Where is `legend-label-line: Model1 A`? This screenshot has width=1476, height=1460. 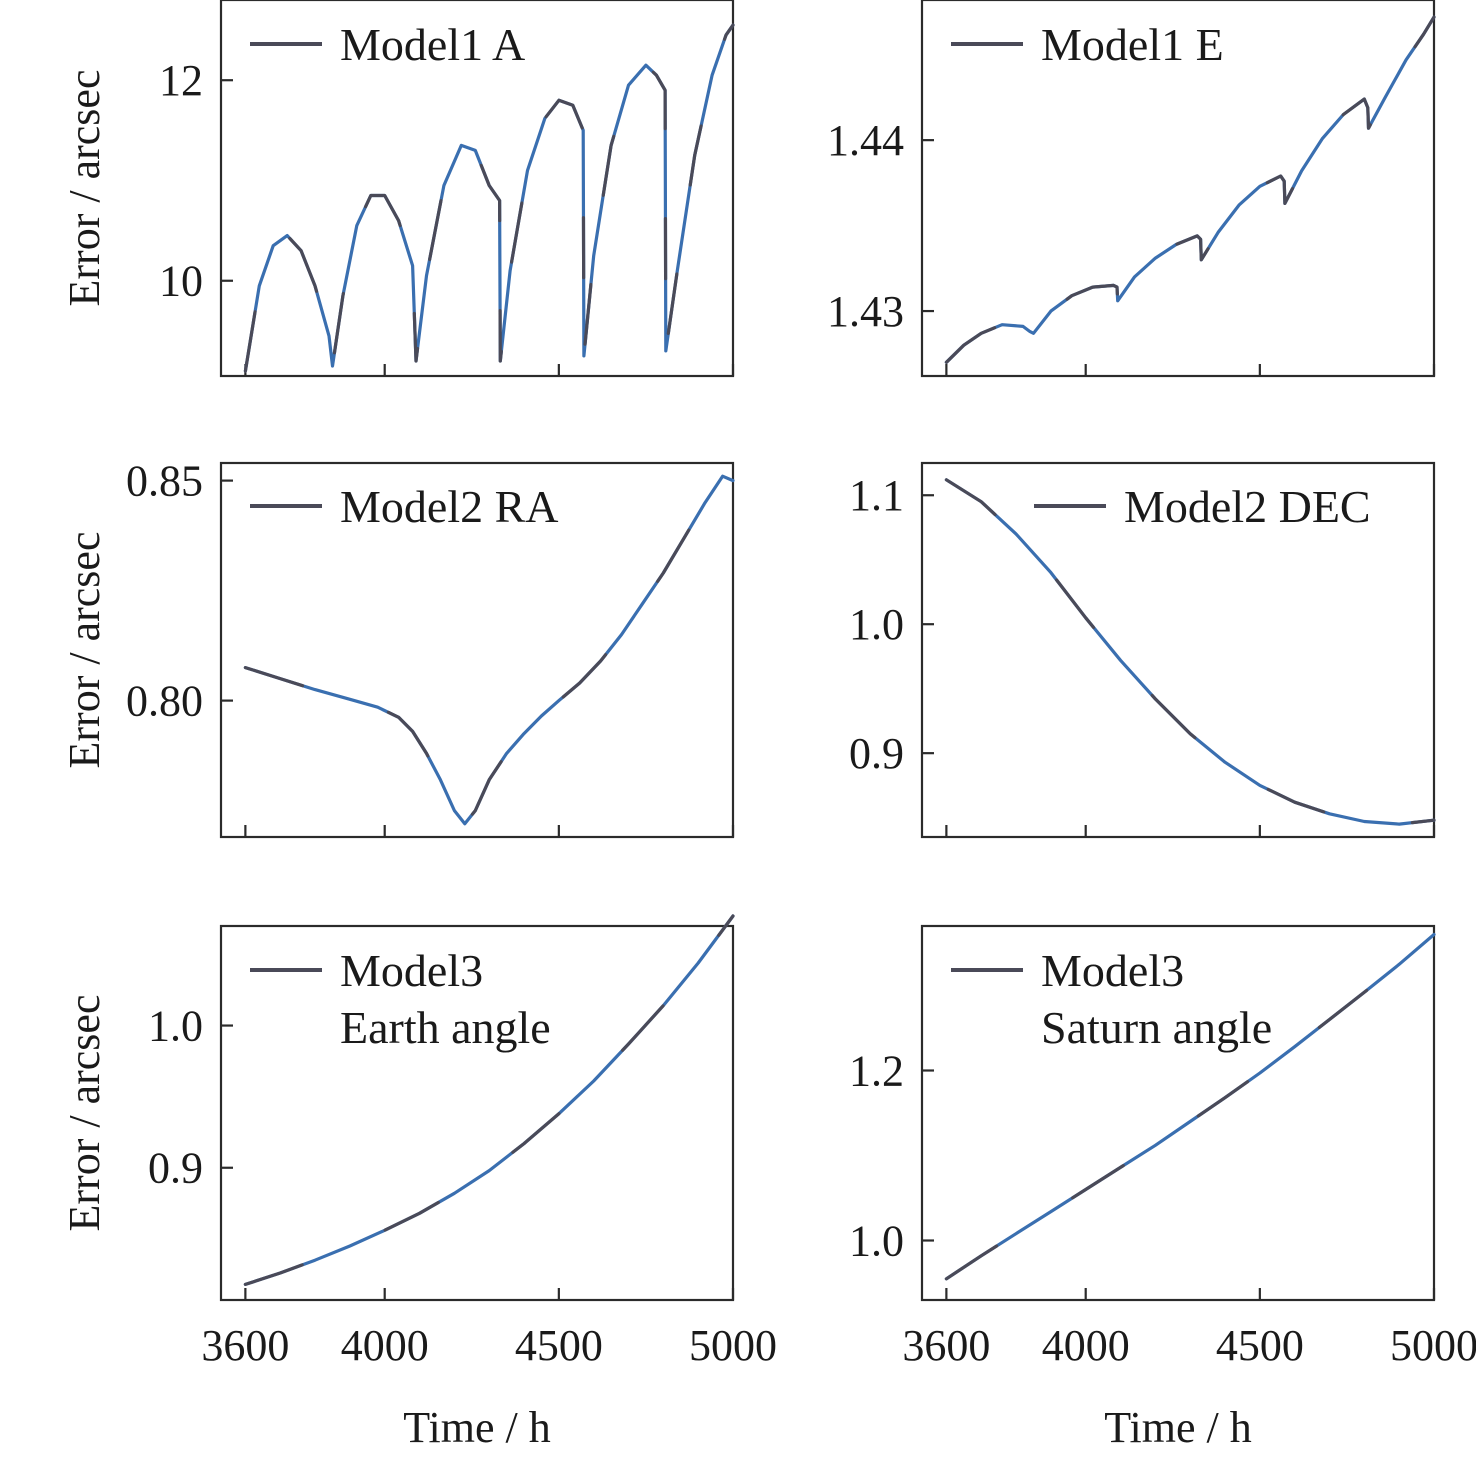 legend-label-line: Model1 A is located at coordinates (432, 44).